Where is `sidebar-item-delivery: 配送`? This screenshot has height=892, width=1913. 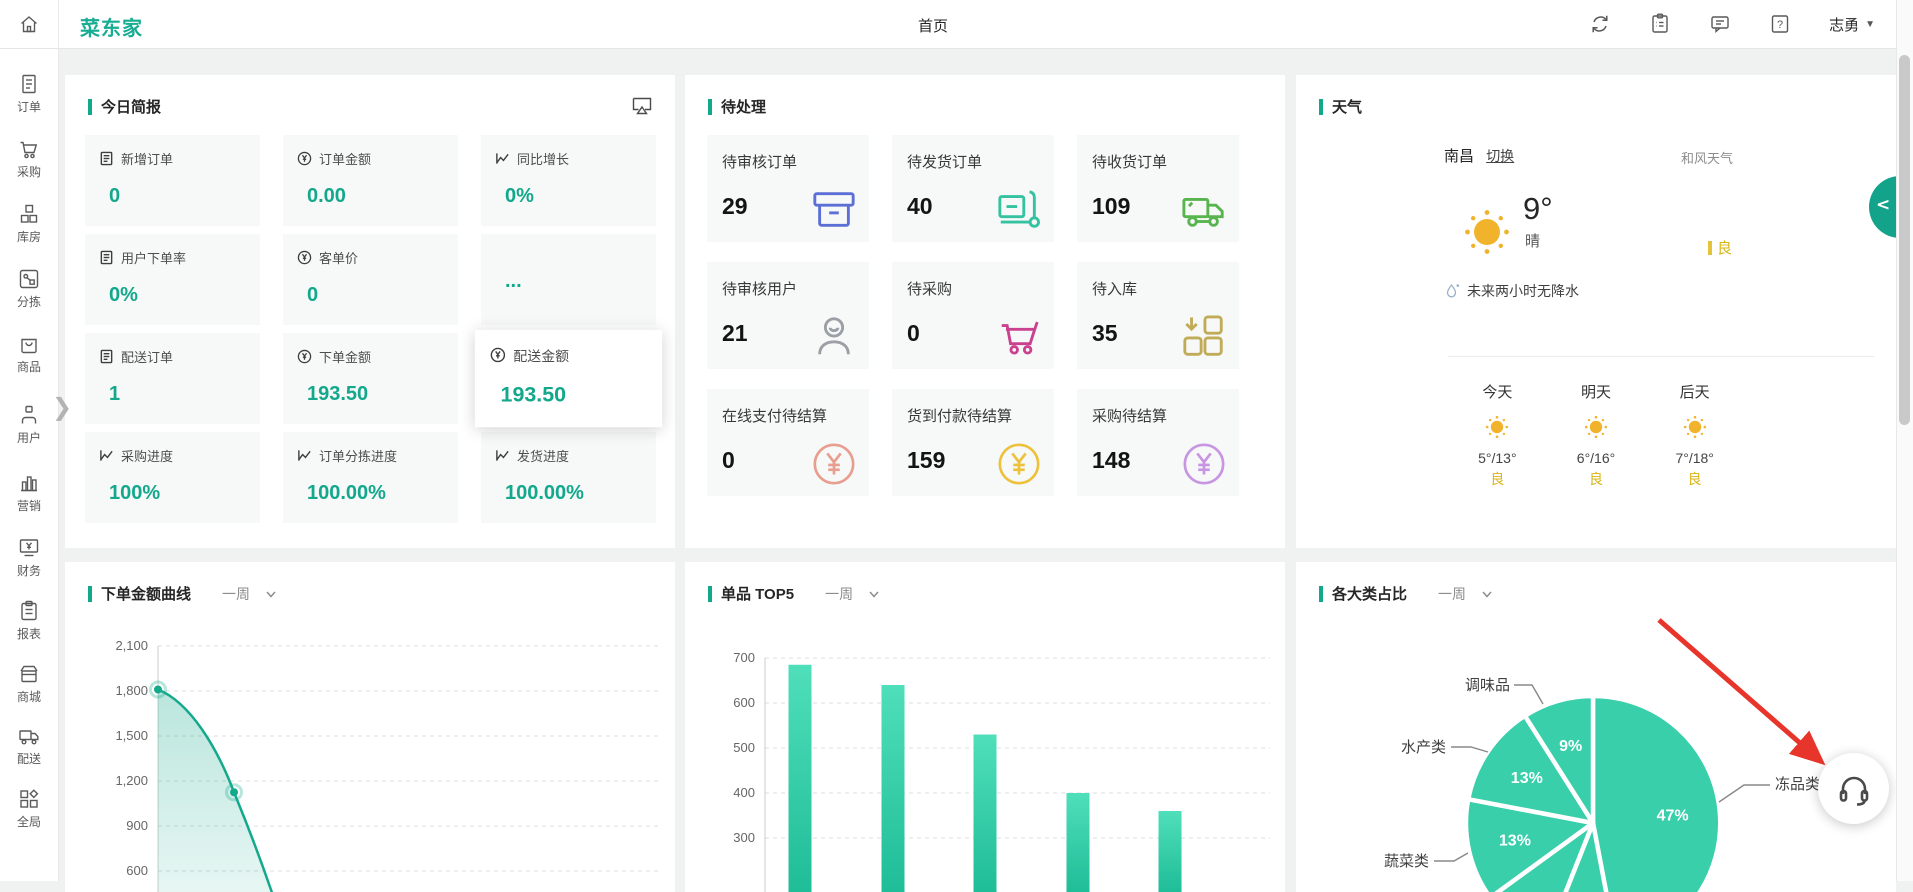
sidebar-item-delivery: 配送 is located at coordinates (29, 746).